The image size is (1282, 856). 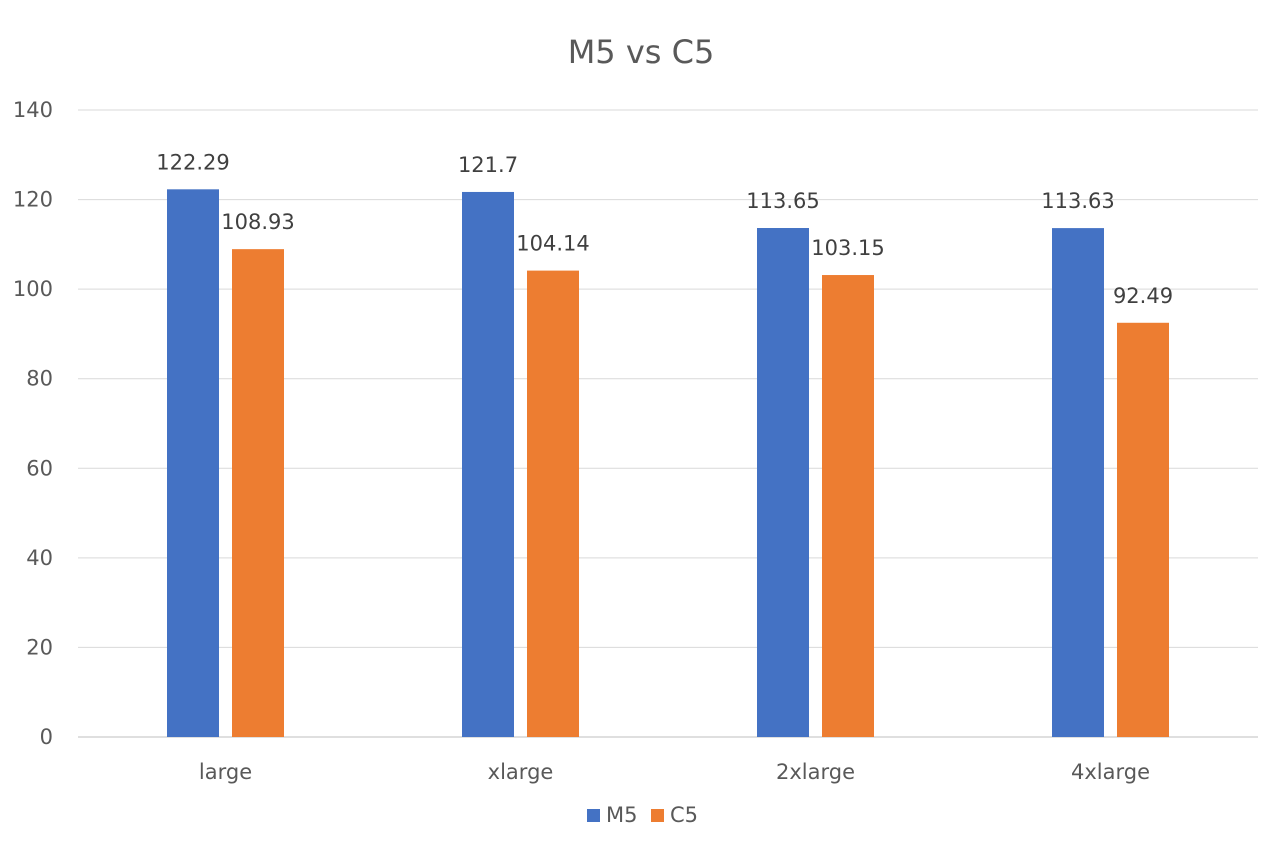 I want to click on data-label-m5-xlarge: 121.7, so click(x=488, y=165).